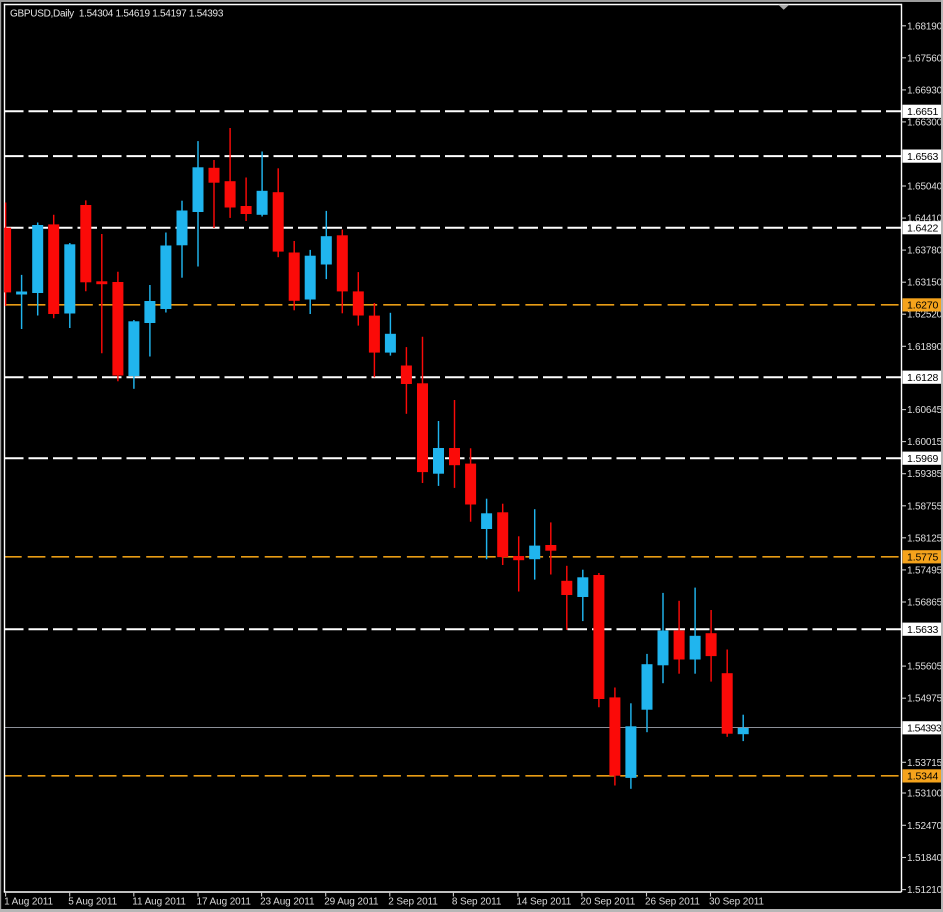 This screenshot has width=943, height=912. What do you see at coordinates (923, 229) in the screenshot?
I see `svg-text: 1.6422` at bounding box center [923, 229].